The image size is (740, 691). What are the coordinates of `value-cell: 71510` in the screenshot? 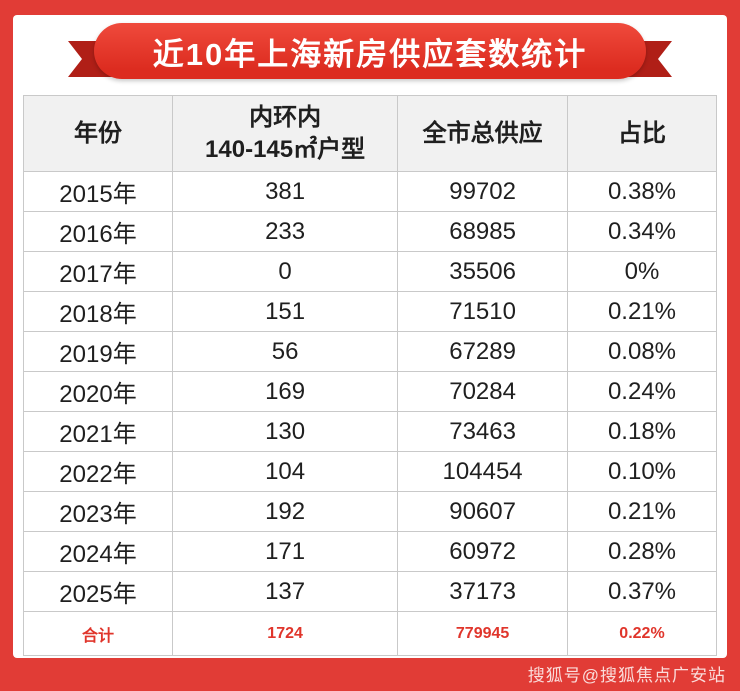 It's located at (482, 311).